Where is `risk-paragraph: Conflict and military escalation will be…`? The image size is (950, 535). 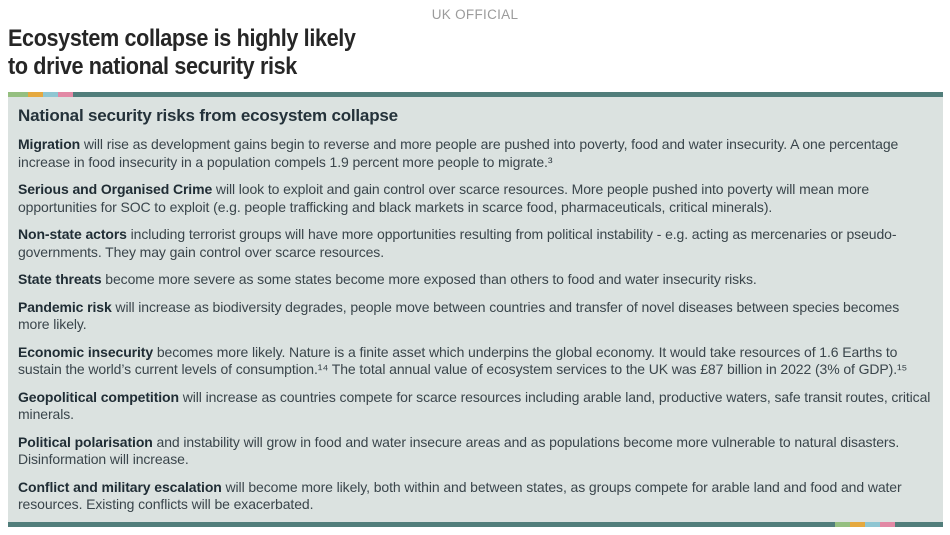 risk-paragraph: Conflict and military escalation will be… is located at coordinates (460, 495).